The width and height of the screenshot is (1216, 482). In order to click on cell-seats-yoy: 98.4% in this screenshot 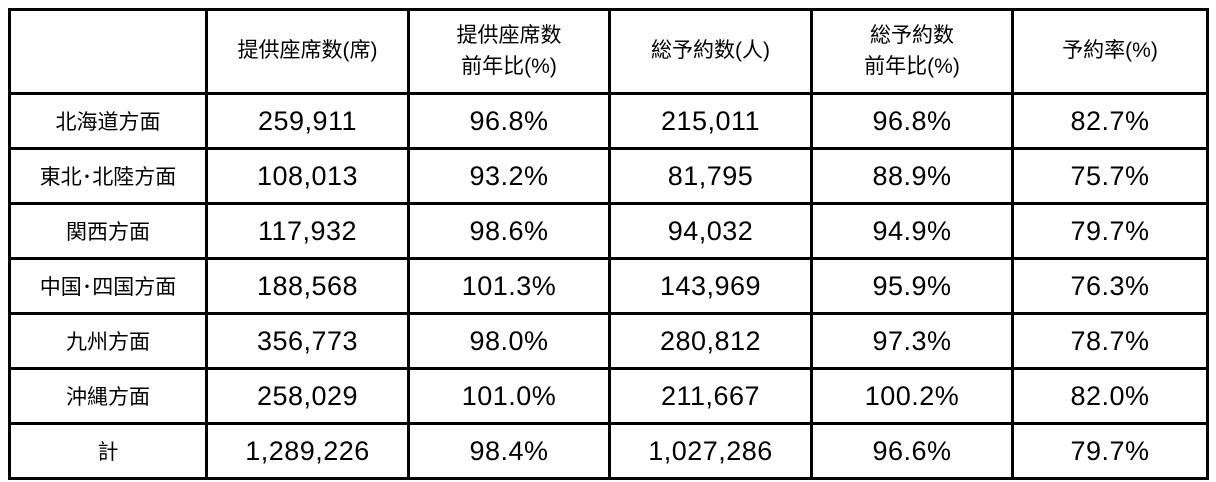, I will do `click(509, 451)`.